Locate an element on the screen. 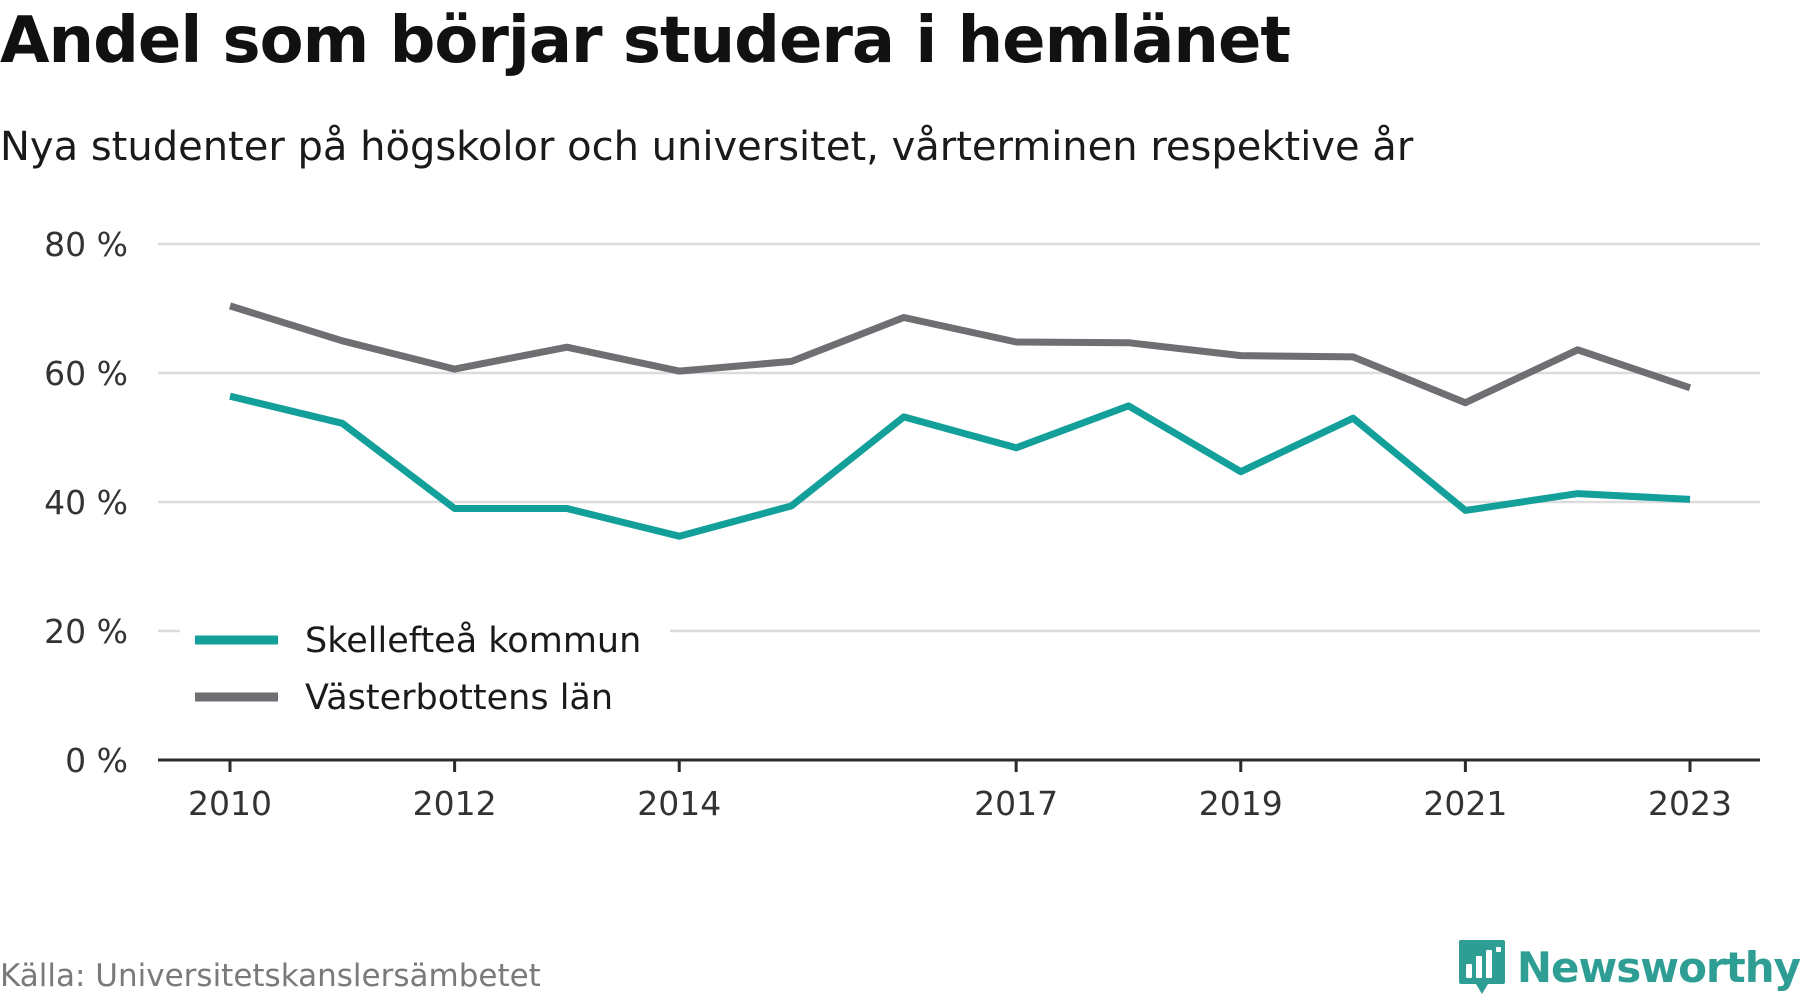 This screenshot has width=1800, height=1000. y-axis-ticks: 0 % 20 % 40 % 60 % 80 % is located at coordinates (86, 502).